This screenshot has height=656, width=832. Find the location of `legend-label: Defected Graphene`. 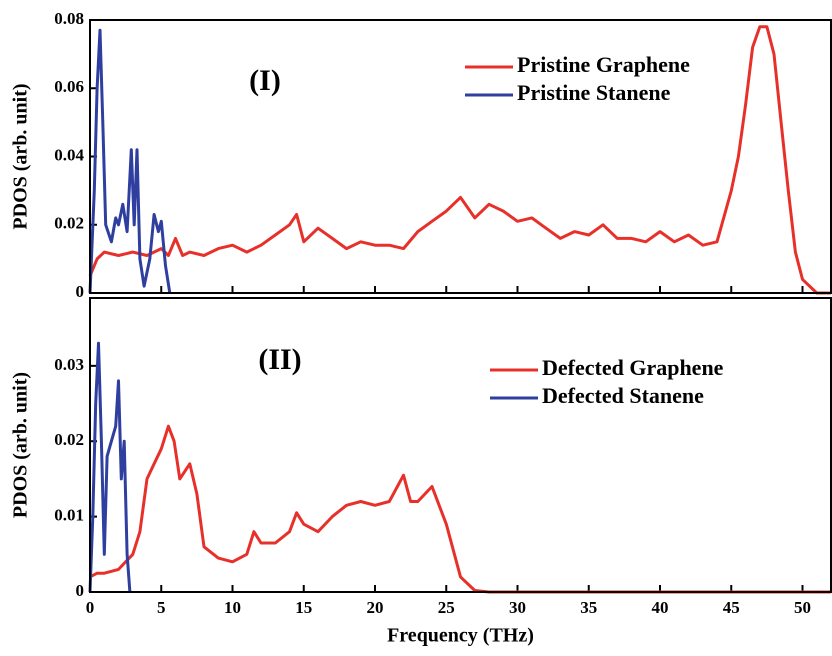

legend-label: Defected Graphene is located at coordinates (633, 367).